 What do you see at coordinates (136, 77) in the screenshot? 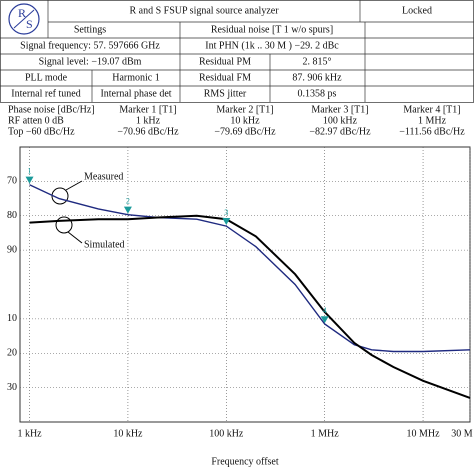
I see `header-cell: Harmonic 1` at bounding box center [136, 77].